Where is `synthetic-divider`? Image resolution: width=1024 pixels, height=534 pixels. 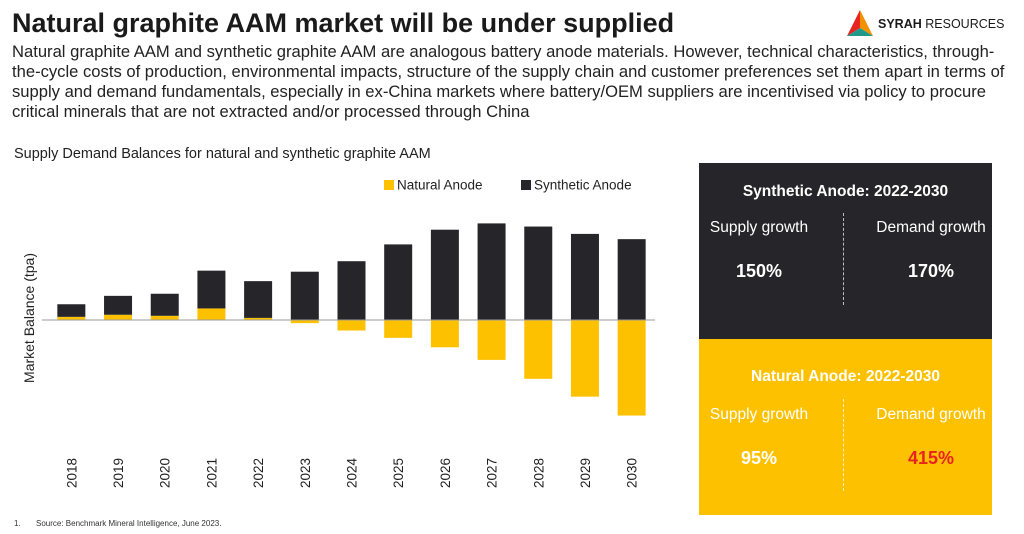 synthetic-divider is located at coordinates (843, 259).